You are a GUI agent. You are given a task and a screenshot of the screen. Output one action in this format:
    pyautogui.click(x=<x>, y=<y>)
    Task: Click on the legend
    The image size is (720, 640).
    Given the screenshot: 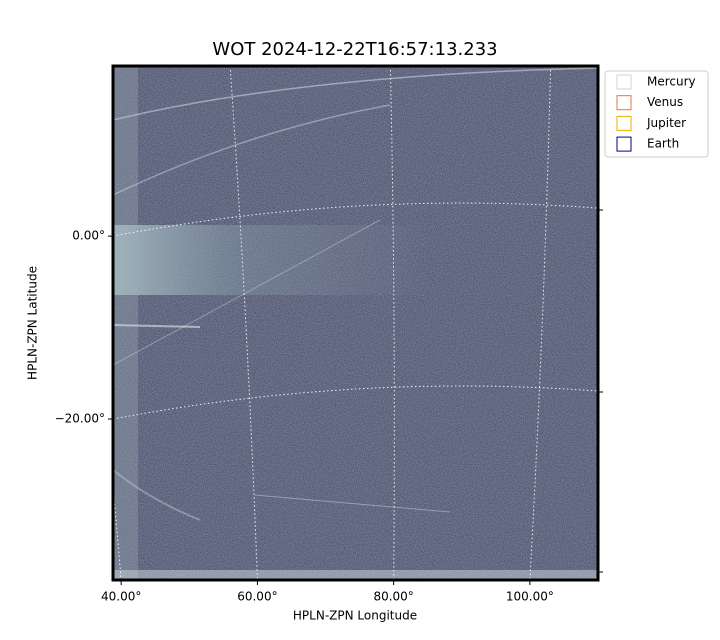 What is the action you would take?
    pyautogui.click(x=656, y=114)
    